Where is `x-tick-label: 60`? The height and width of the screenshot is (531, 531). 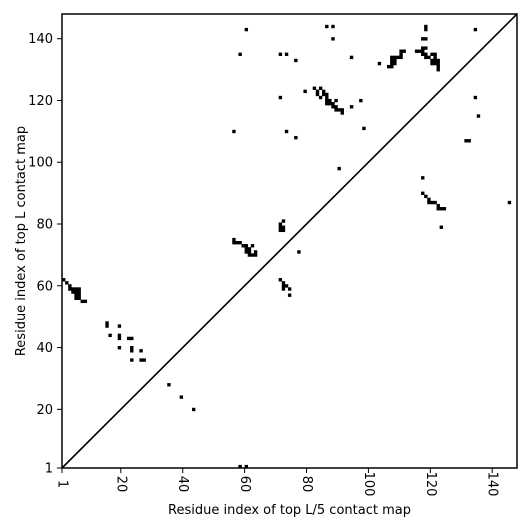
x-tick-label: 60 is located at coordinates (244, 484).